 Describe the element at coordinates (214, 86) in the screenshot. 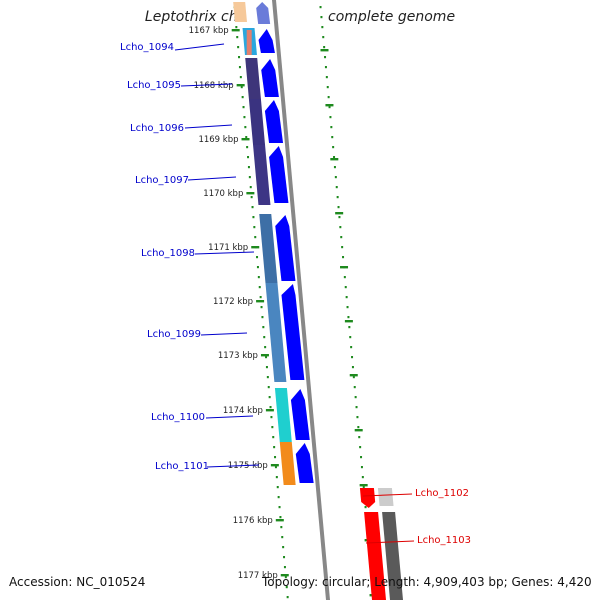

I see `tick-label: 1168 kbp` at that location.